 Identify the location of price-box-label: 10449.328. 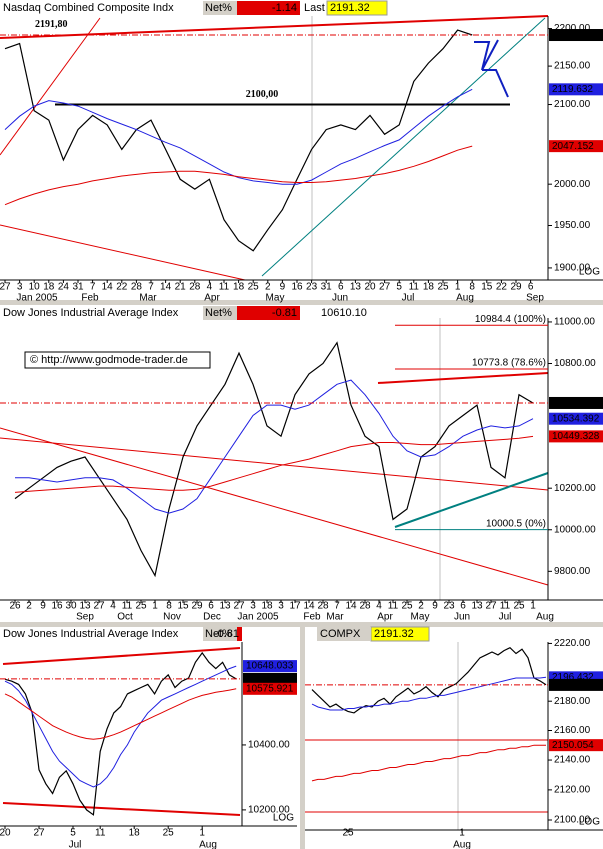
(576, 436).